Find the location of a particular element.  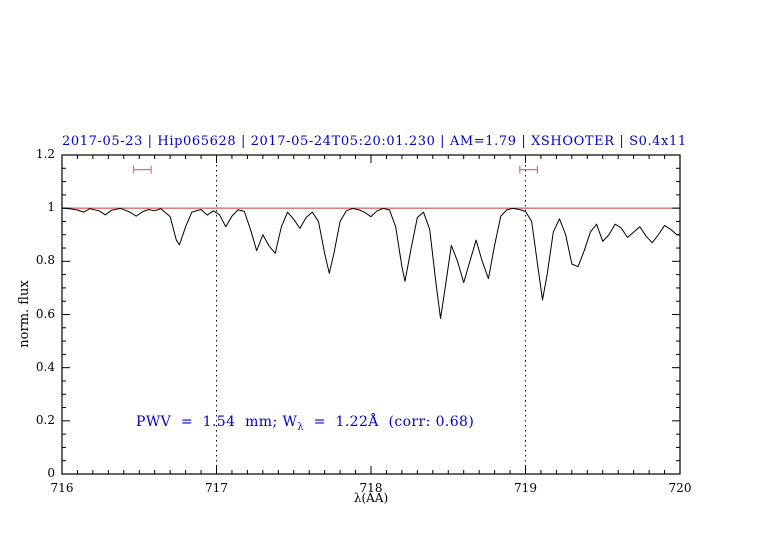

pwv-annotation-prefix: PWV = 1.54 mm; W is located at coordinates (217, 422).